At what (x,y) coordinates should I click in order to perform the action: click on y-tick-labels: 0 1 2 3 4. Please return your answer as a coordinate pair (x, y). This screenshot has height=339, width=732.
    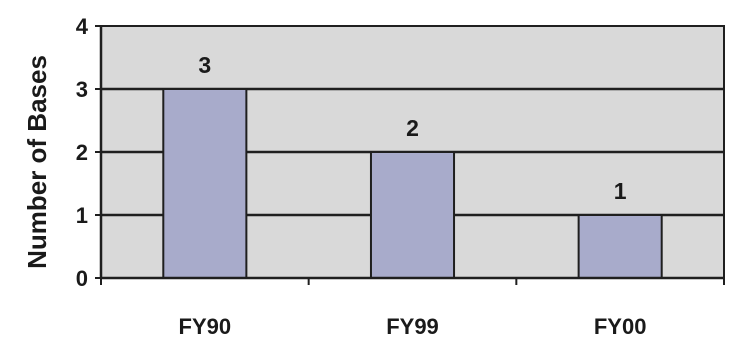
    Looking at the image, I should click on (82, 152).